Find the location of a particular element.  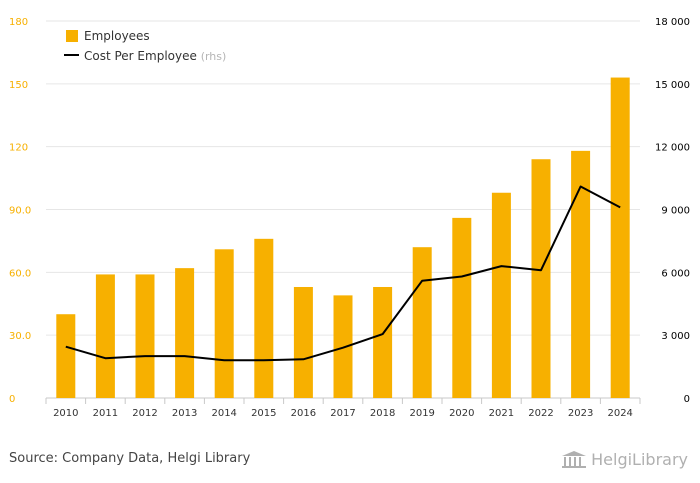

legend-swatch-employees is located at coordinates (72, 36).